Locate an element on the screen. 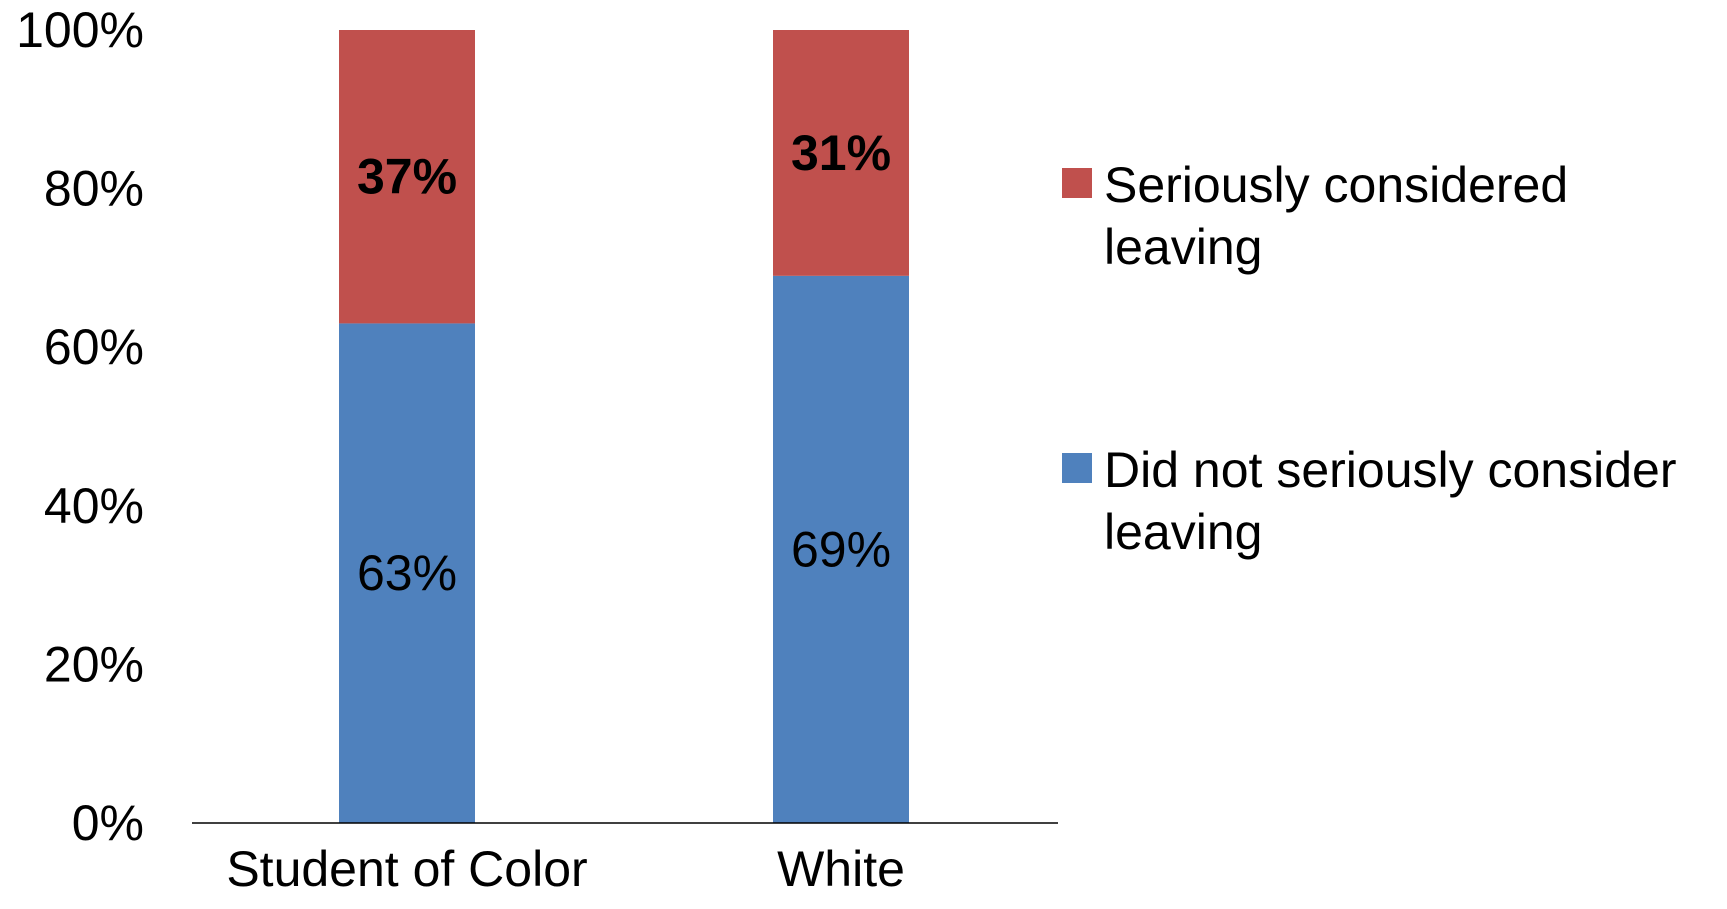  bar-data-label: 37% is located at coordinates (407, 177).